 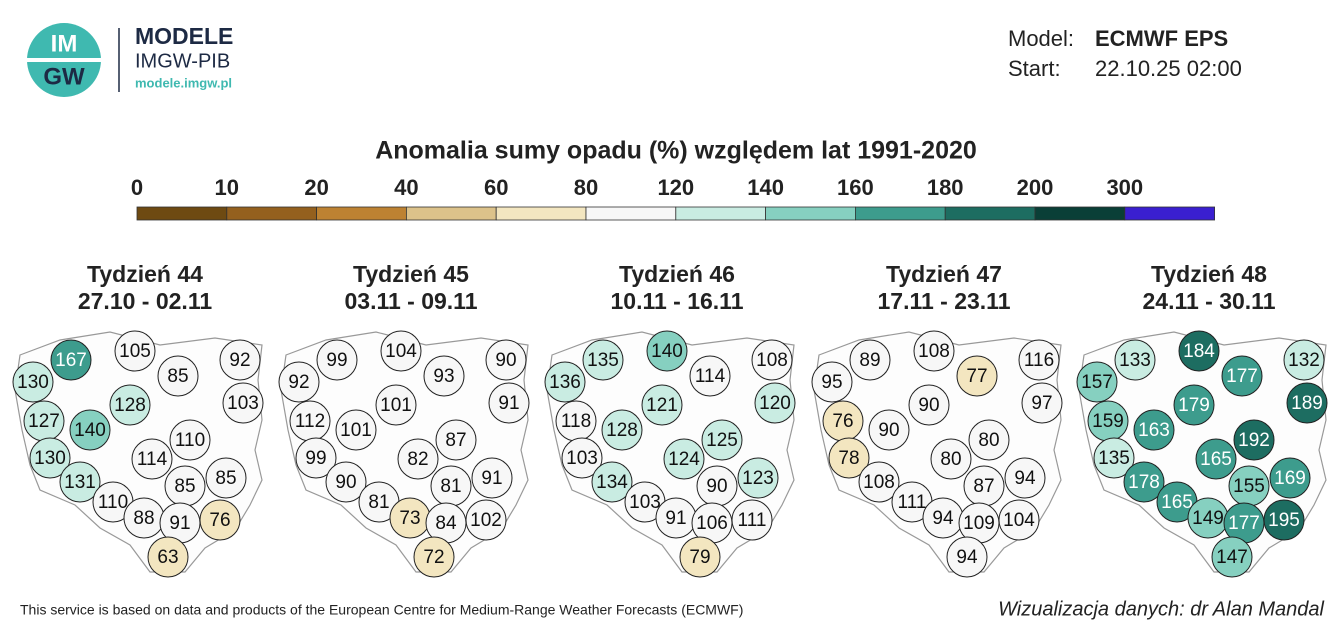 What do you see at coordinates (586, 187) in the screenshot?
I see `legend-tick-label: 80` at bounding box center [586, 187].